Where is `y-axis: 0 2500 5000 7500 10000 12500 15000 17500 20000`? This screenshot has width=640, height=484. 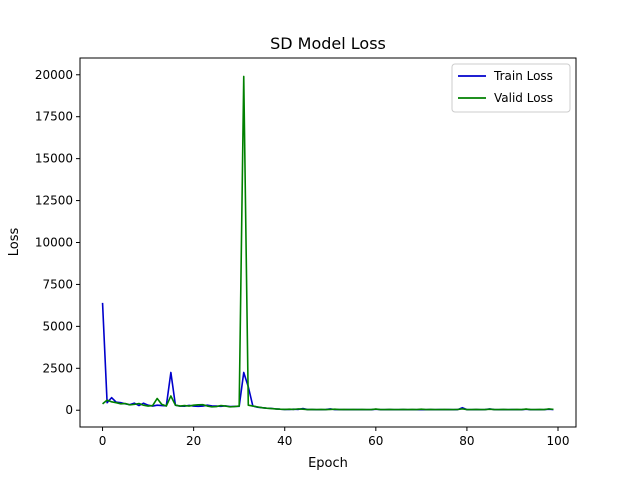
y-axis: 0 2500 5000 7500 10000 12500 15000 17500 20000 is located at coordinates (57, 242).